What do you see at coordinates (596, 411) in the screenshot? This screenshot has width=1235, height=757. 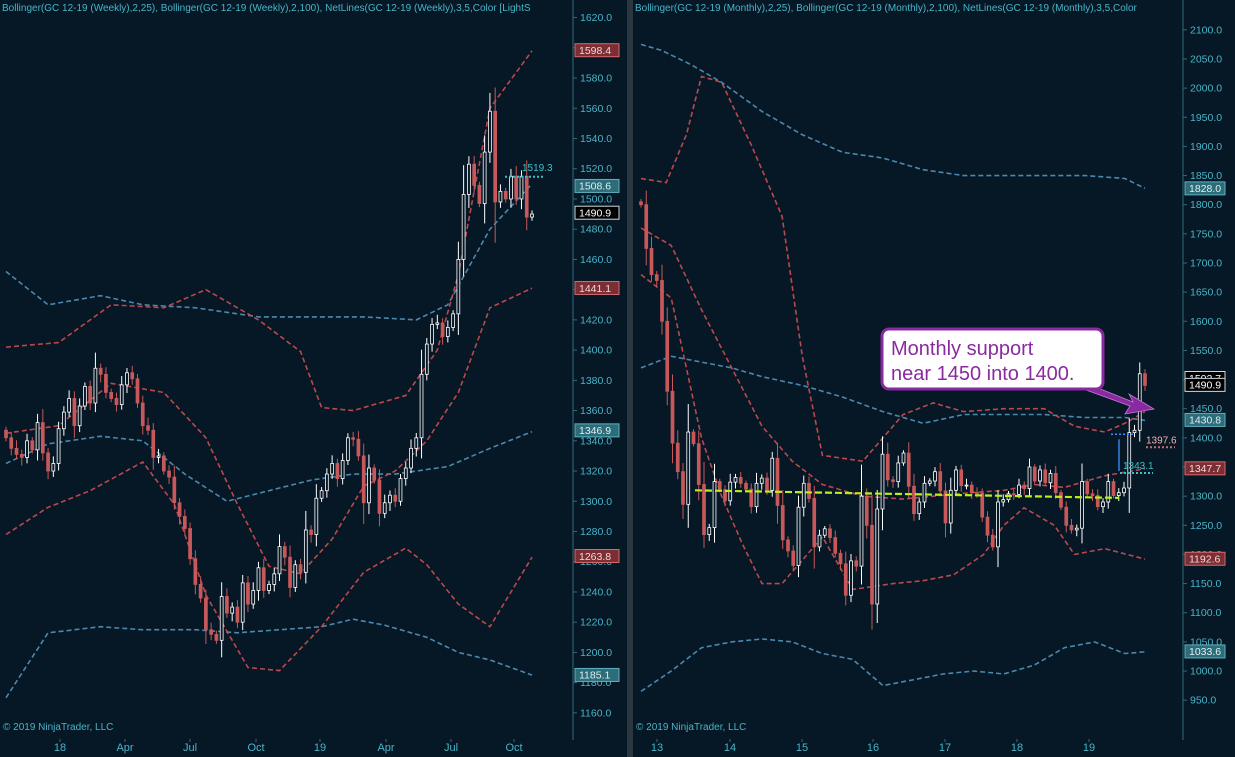 I see `y-tick-label: 1360.0` at bounding box center [596, 411].